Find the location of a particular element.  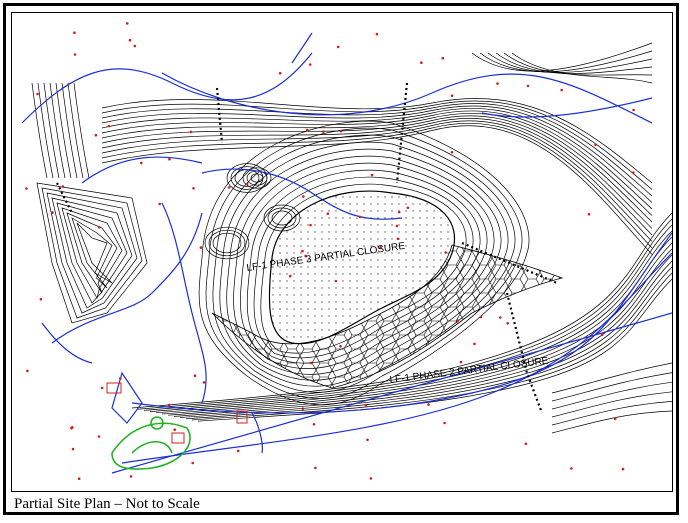

phase2-closure-grid is located at coordinates (387, 316).